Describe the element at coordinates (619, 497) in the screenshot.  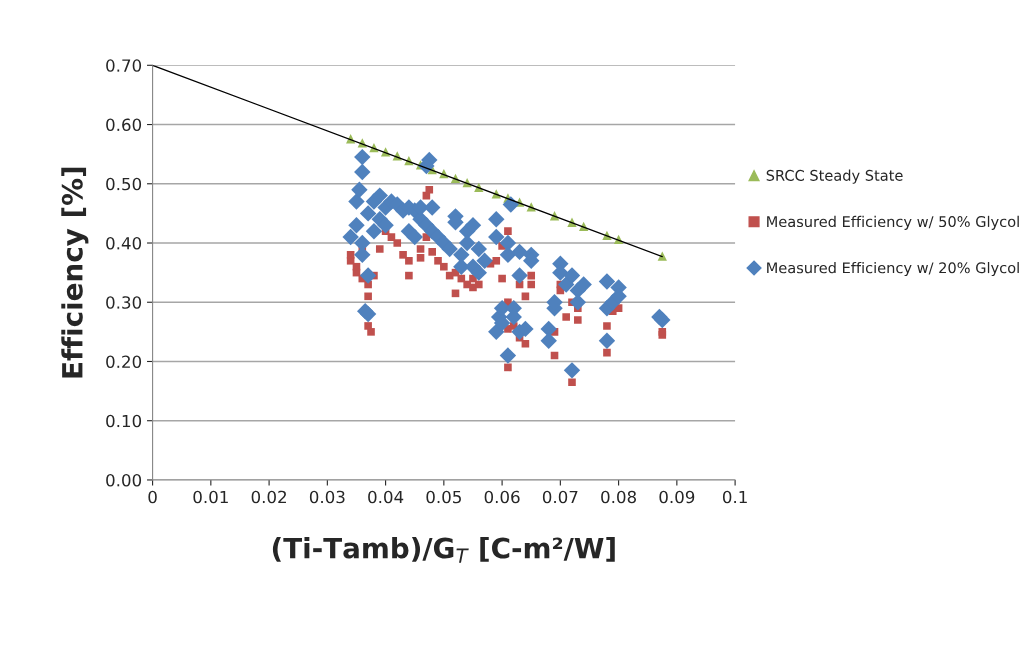
I see `x-tick-label: 0.08` at that location.